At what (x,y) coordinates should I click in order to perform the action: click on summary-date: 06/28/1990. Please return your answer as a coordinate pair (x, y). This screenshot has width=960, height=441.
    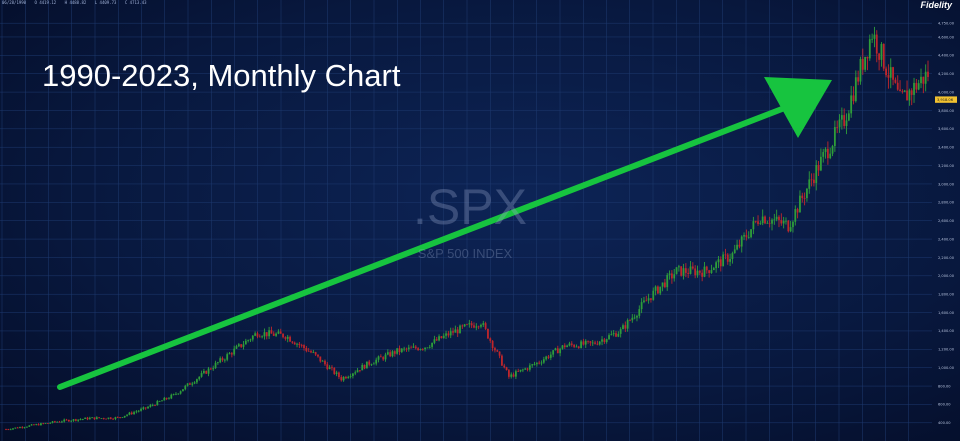
    Looking at the image, I should click on (14, 2).